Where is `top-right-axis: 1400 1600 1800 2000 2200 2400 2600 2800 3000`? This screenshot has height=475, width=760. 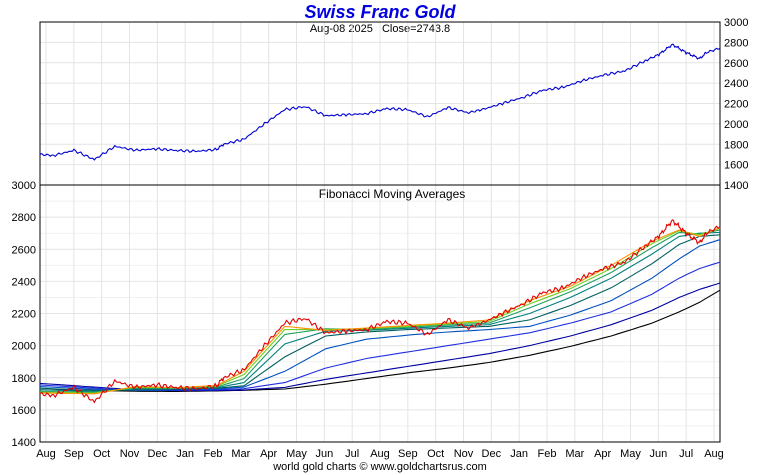
top-right-axis: 1400 1600 1800 2000 2200 2400 2600 2800 3000 is located at coordinates (736, 104).